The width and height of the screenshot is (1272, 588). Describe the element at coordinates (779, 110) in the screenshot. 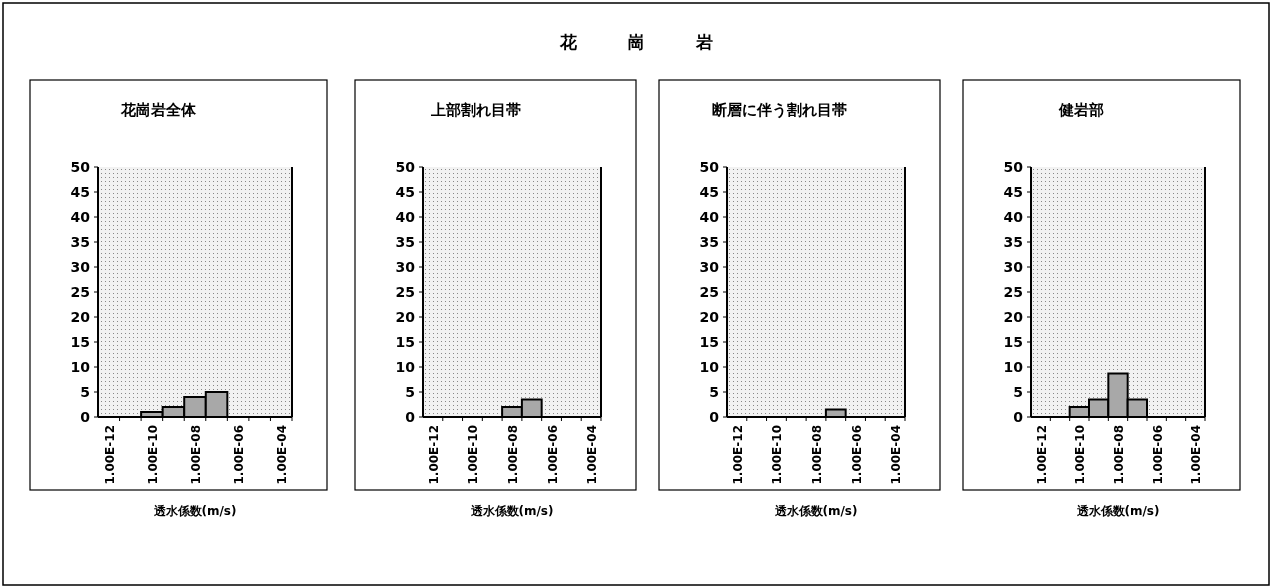

I see `chart-title: 断層に伴う割れ目帯` at that location.